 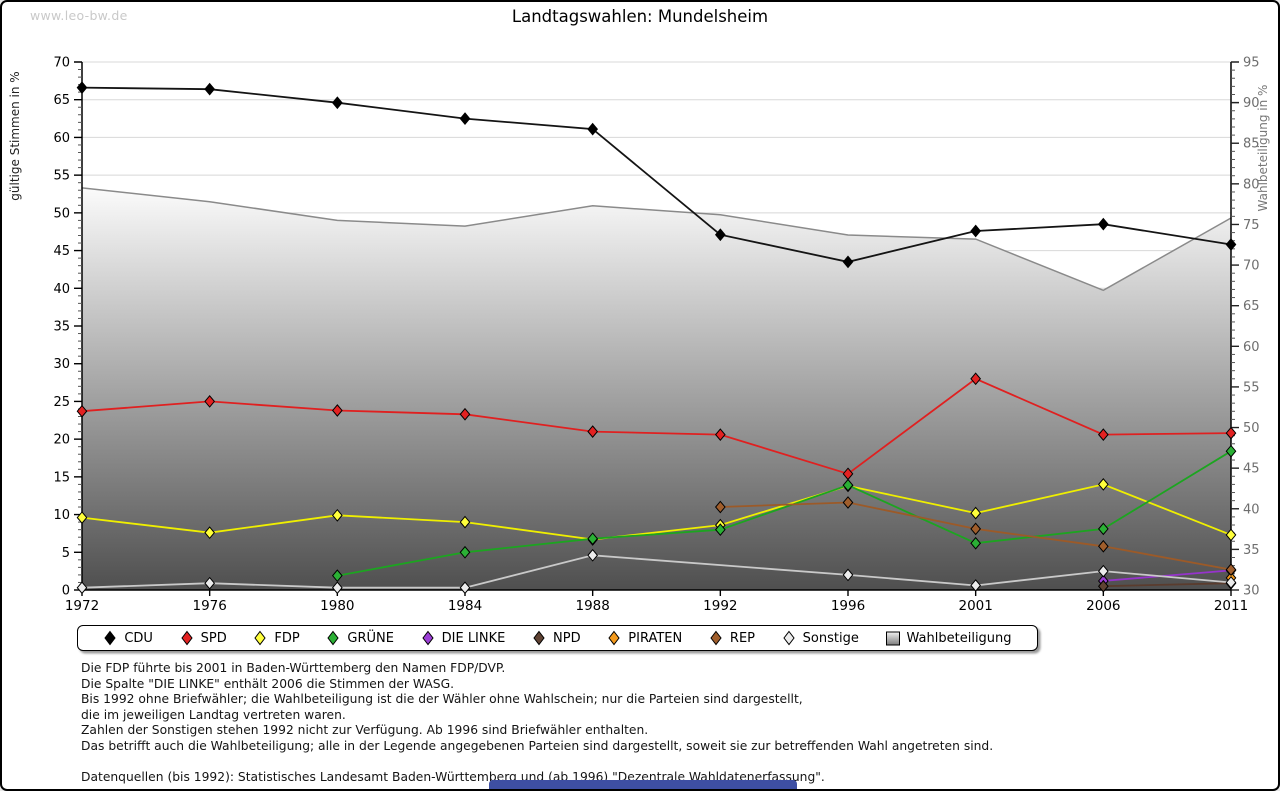 What do you see at coordinates (209, 606) in the screenshot?
I see `svg-text: 1976` at bounding box center [209, 606].